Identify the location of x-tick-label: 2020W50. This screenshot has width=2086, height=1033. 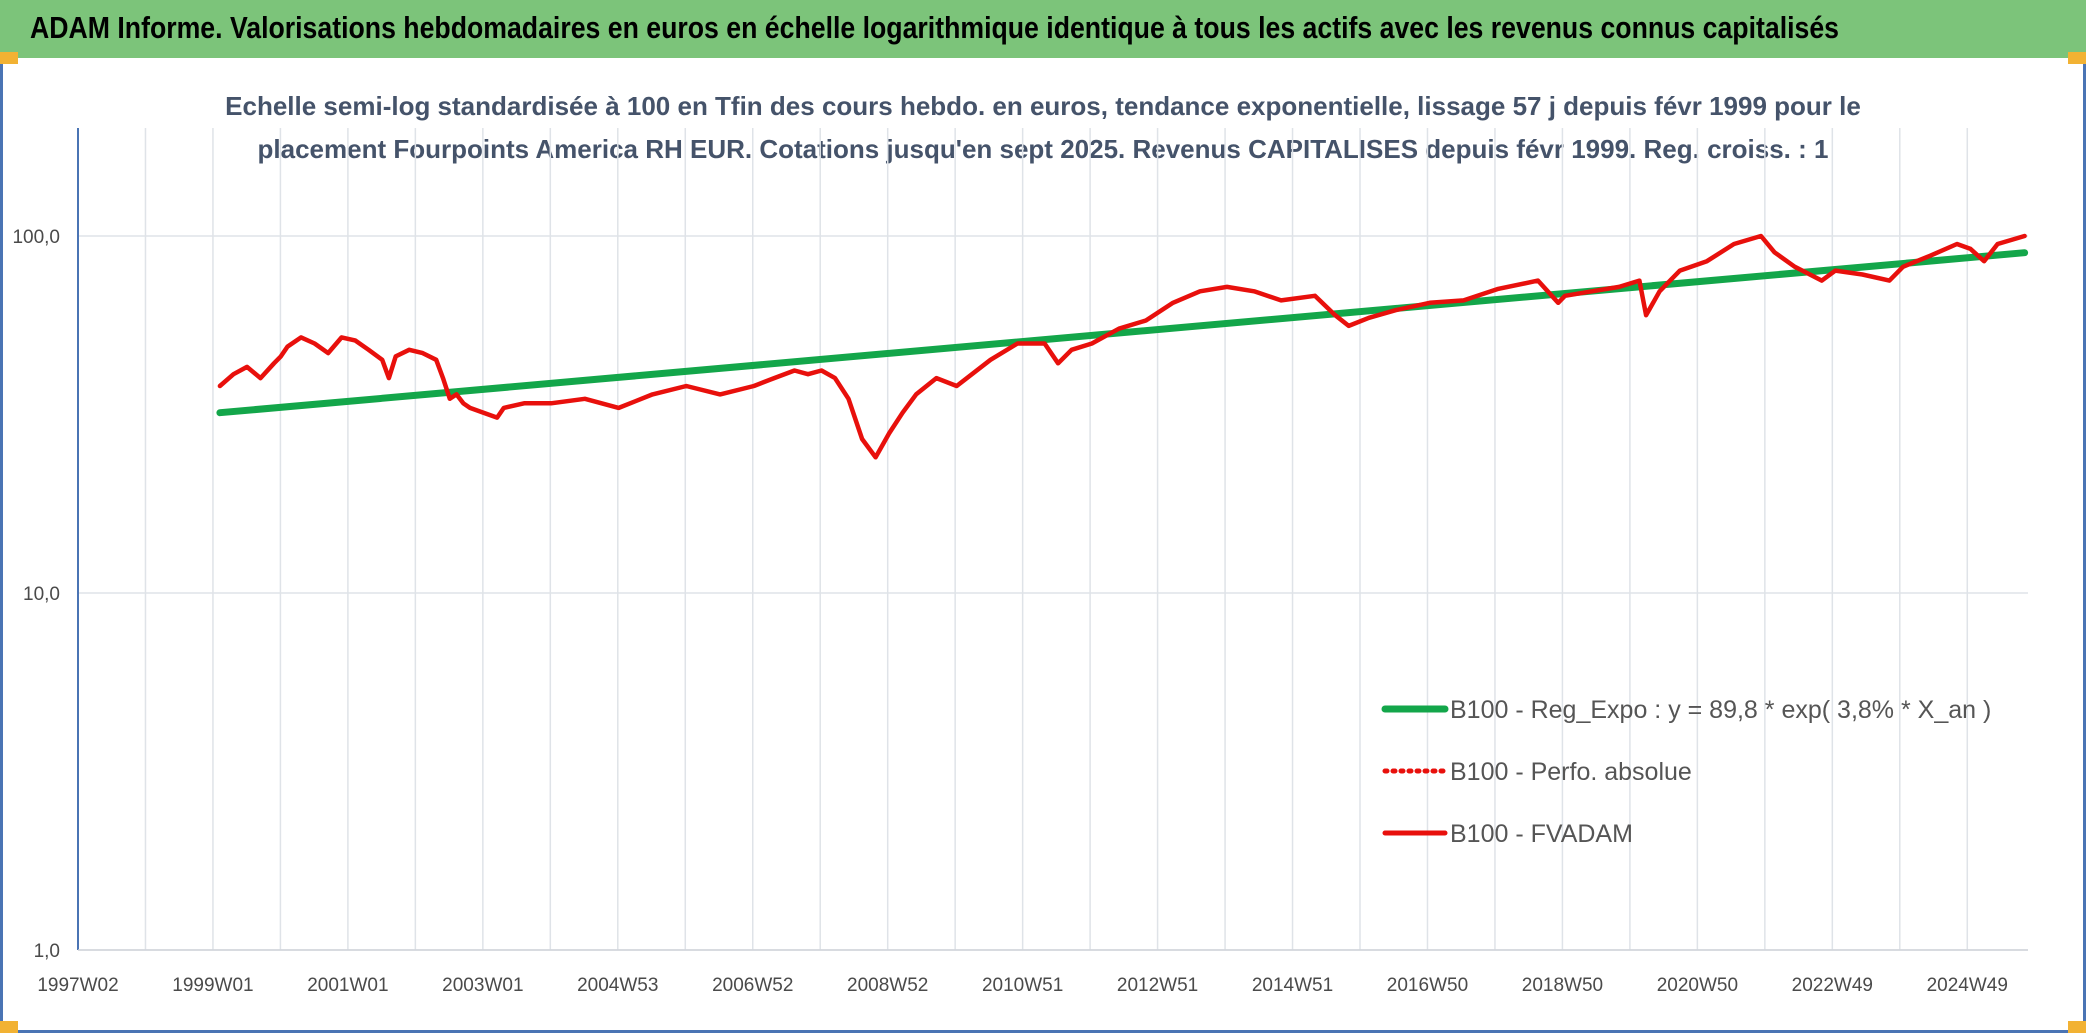
(1697, 985).